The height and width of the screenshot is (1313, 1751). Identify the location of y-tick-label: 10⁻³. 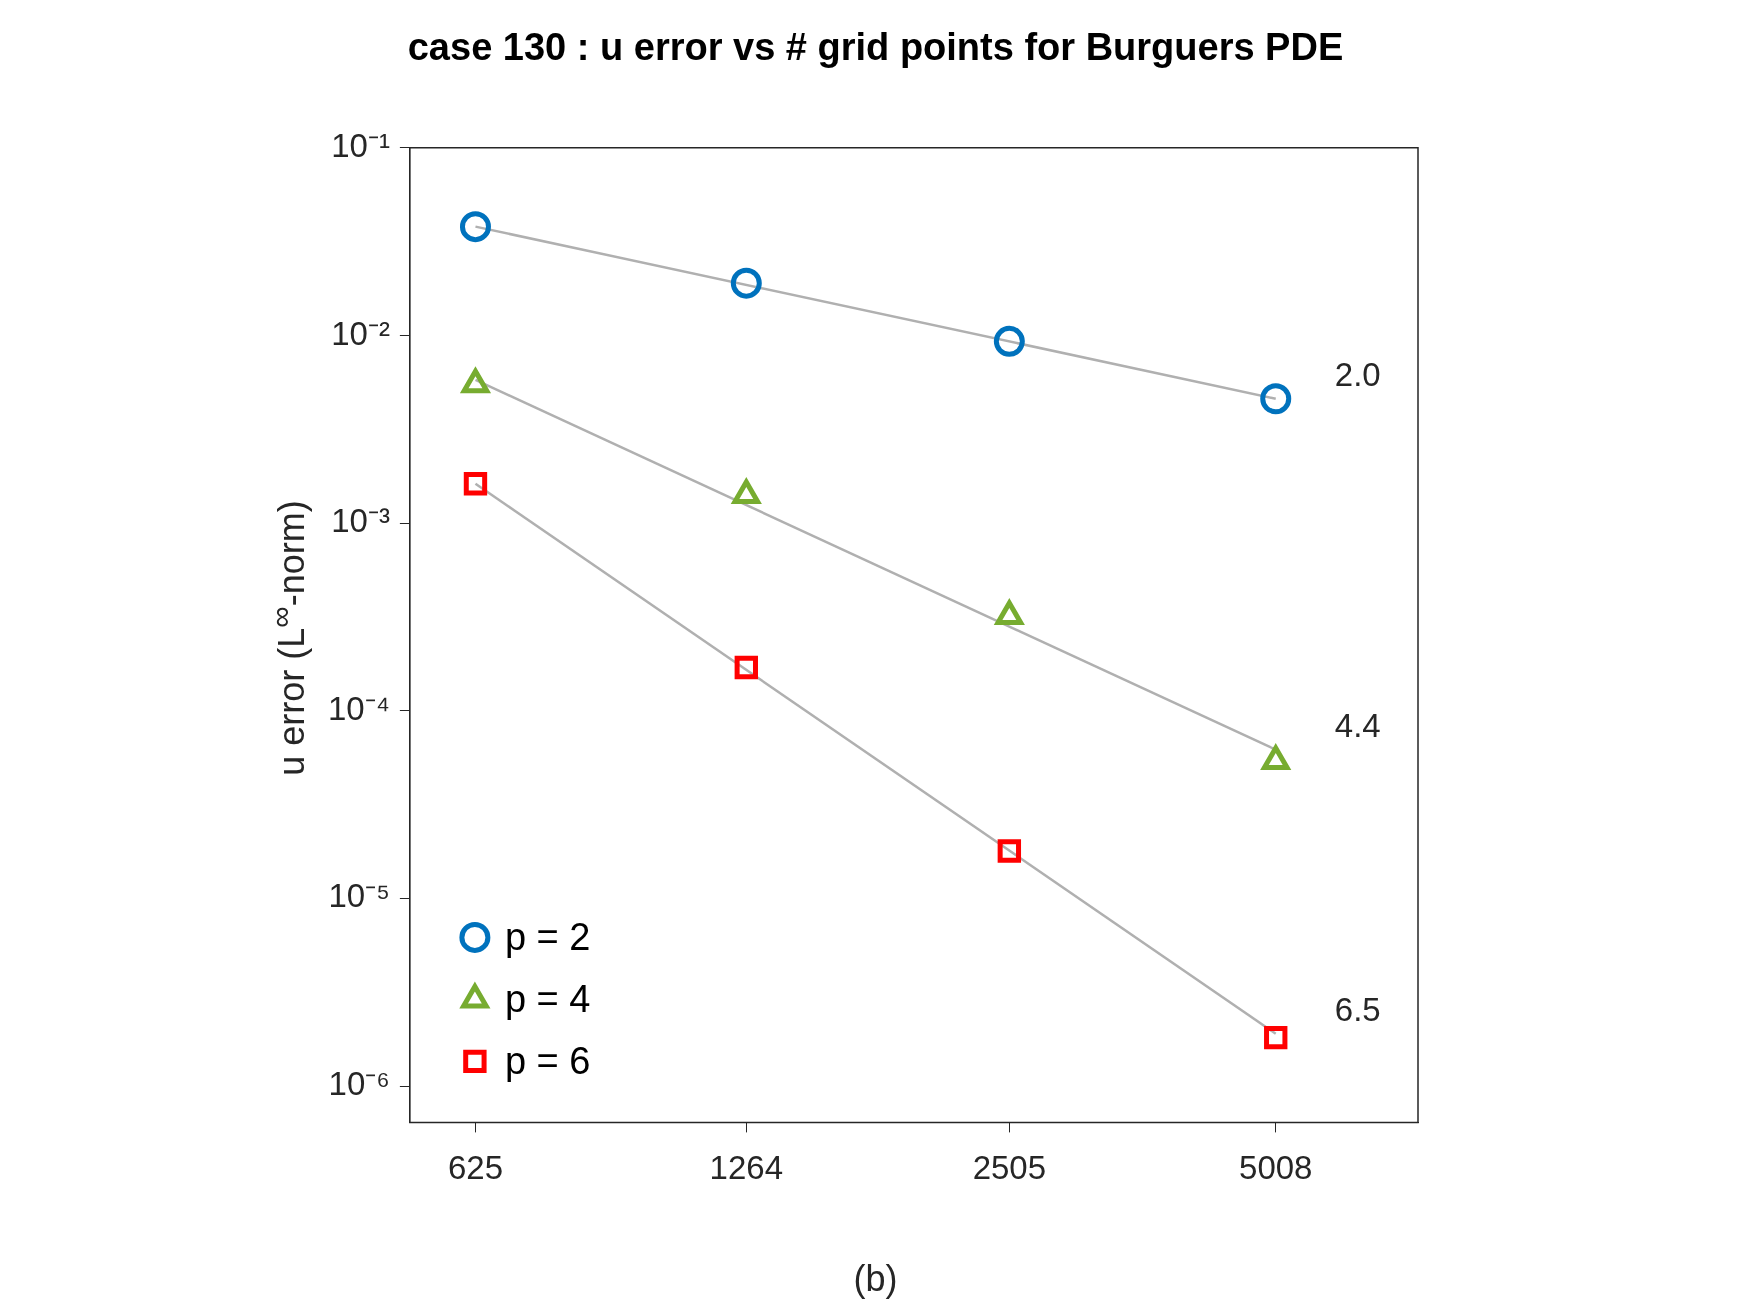
(360, 521).